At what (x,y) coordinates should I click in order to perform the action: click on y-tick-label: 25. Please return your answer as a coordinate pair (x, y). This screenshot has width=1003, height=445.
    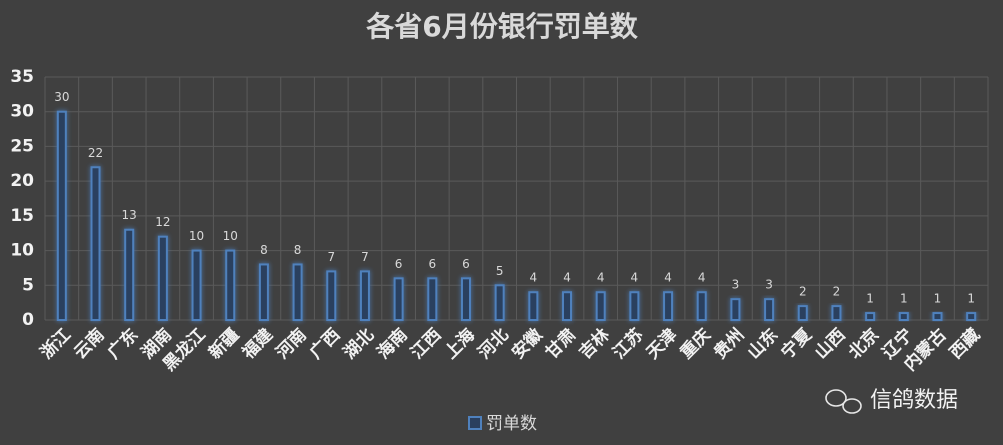
    Looking at the image, I should click on (22, 146).